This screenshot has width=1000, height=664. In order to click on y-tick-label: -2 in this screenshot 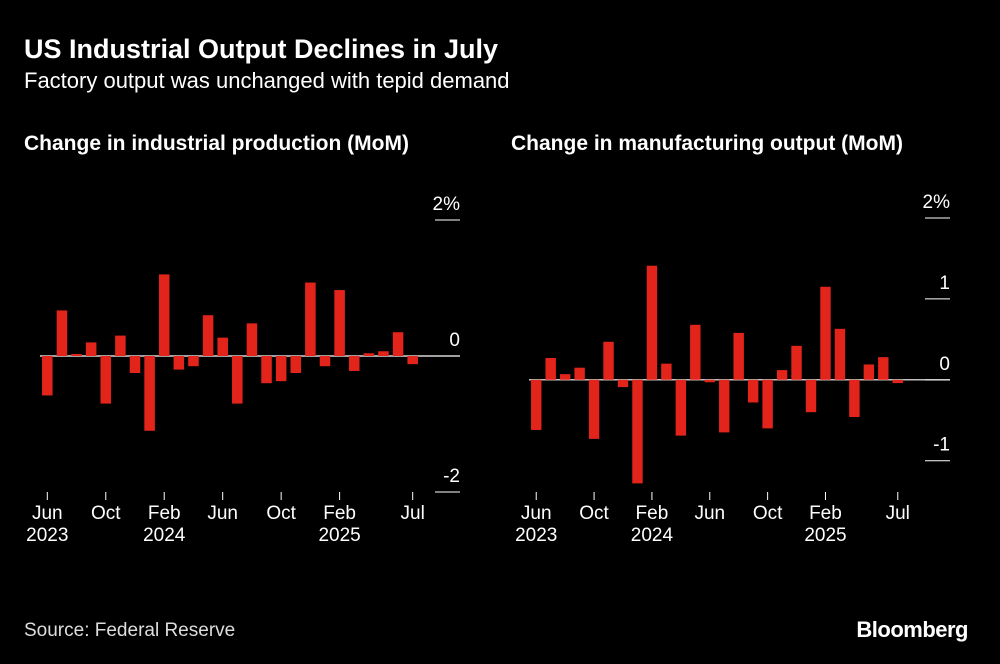, I will do `click(451, 476)`.